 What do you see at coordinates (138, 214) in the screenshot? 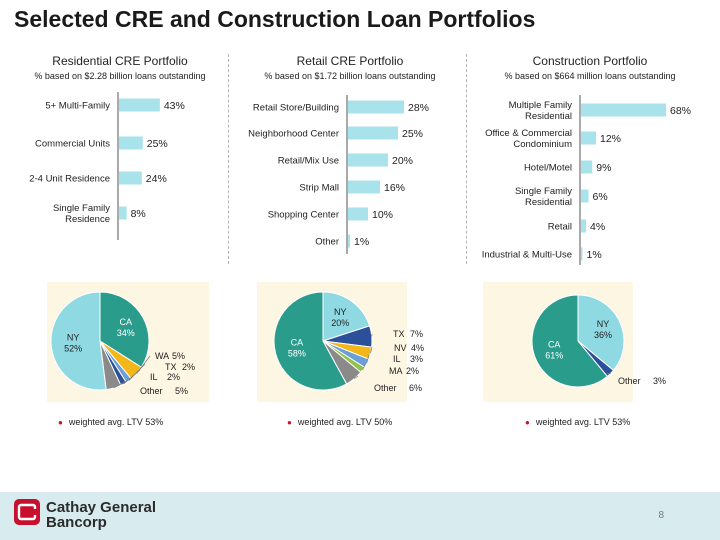
I see `bar-value-label: 8%` at bounding box center [138, 214].